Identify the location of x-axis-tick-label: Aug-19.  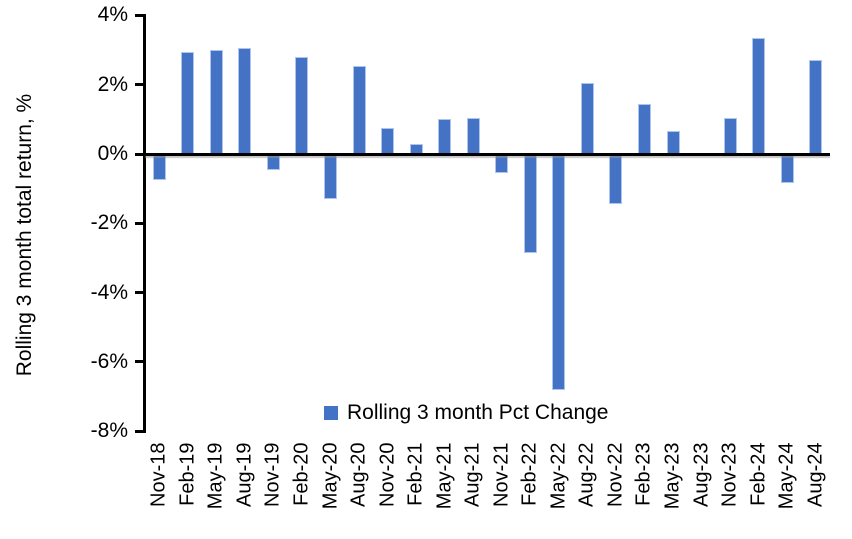
(244, 475).